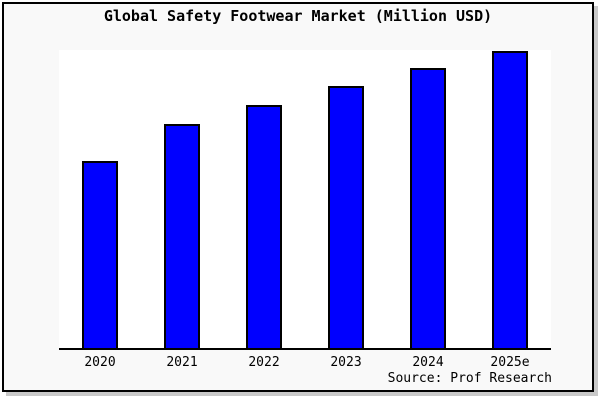  Describe the element at coordinates (182, 362) in the screenshot. I see `x-tick-label-2021: 2021` at that location.